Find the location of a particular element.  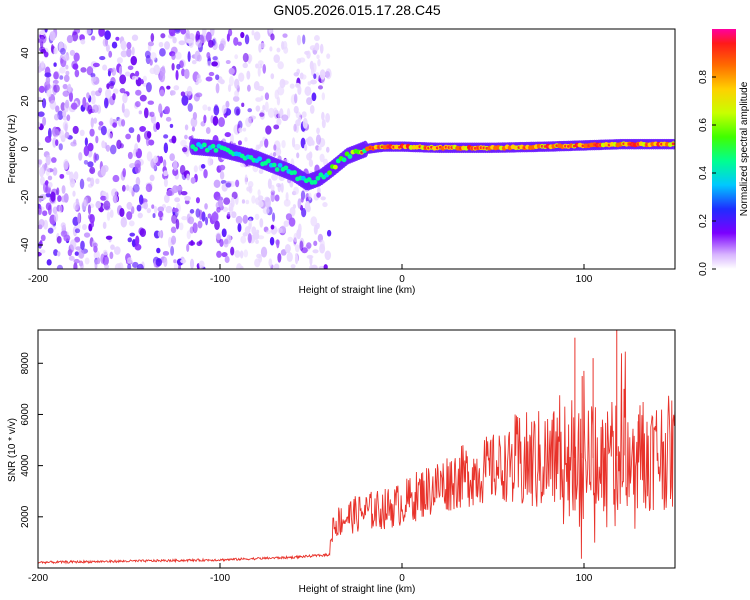

snr-x-ticks: -200 -100 0 100 is located at coordinates (310, 573).